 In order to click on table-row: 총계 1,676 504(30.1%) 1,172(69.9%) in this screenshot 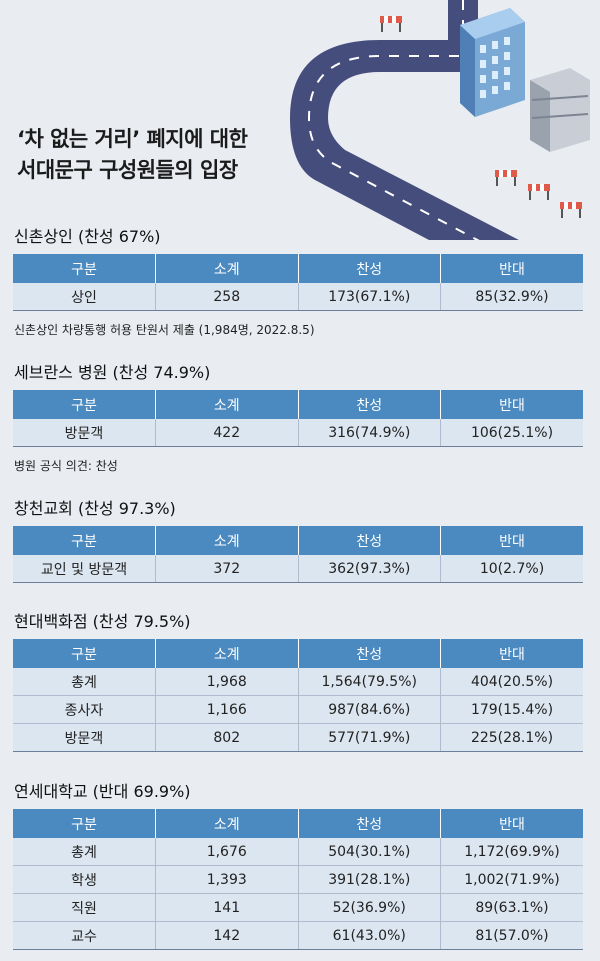, I will do `click(298, 852)`.